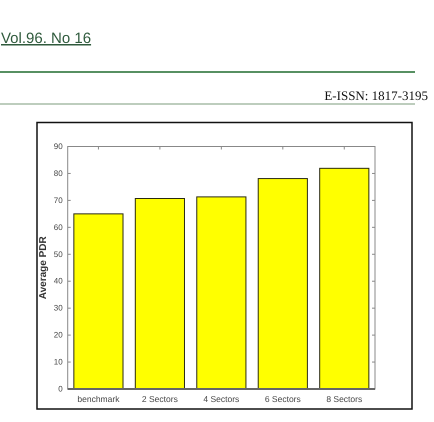 The image size is (434, 422). I want to click on y-tick-label: 10, so click(59, 362).